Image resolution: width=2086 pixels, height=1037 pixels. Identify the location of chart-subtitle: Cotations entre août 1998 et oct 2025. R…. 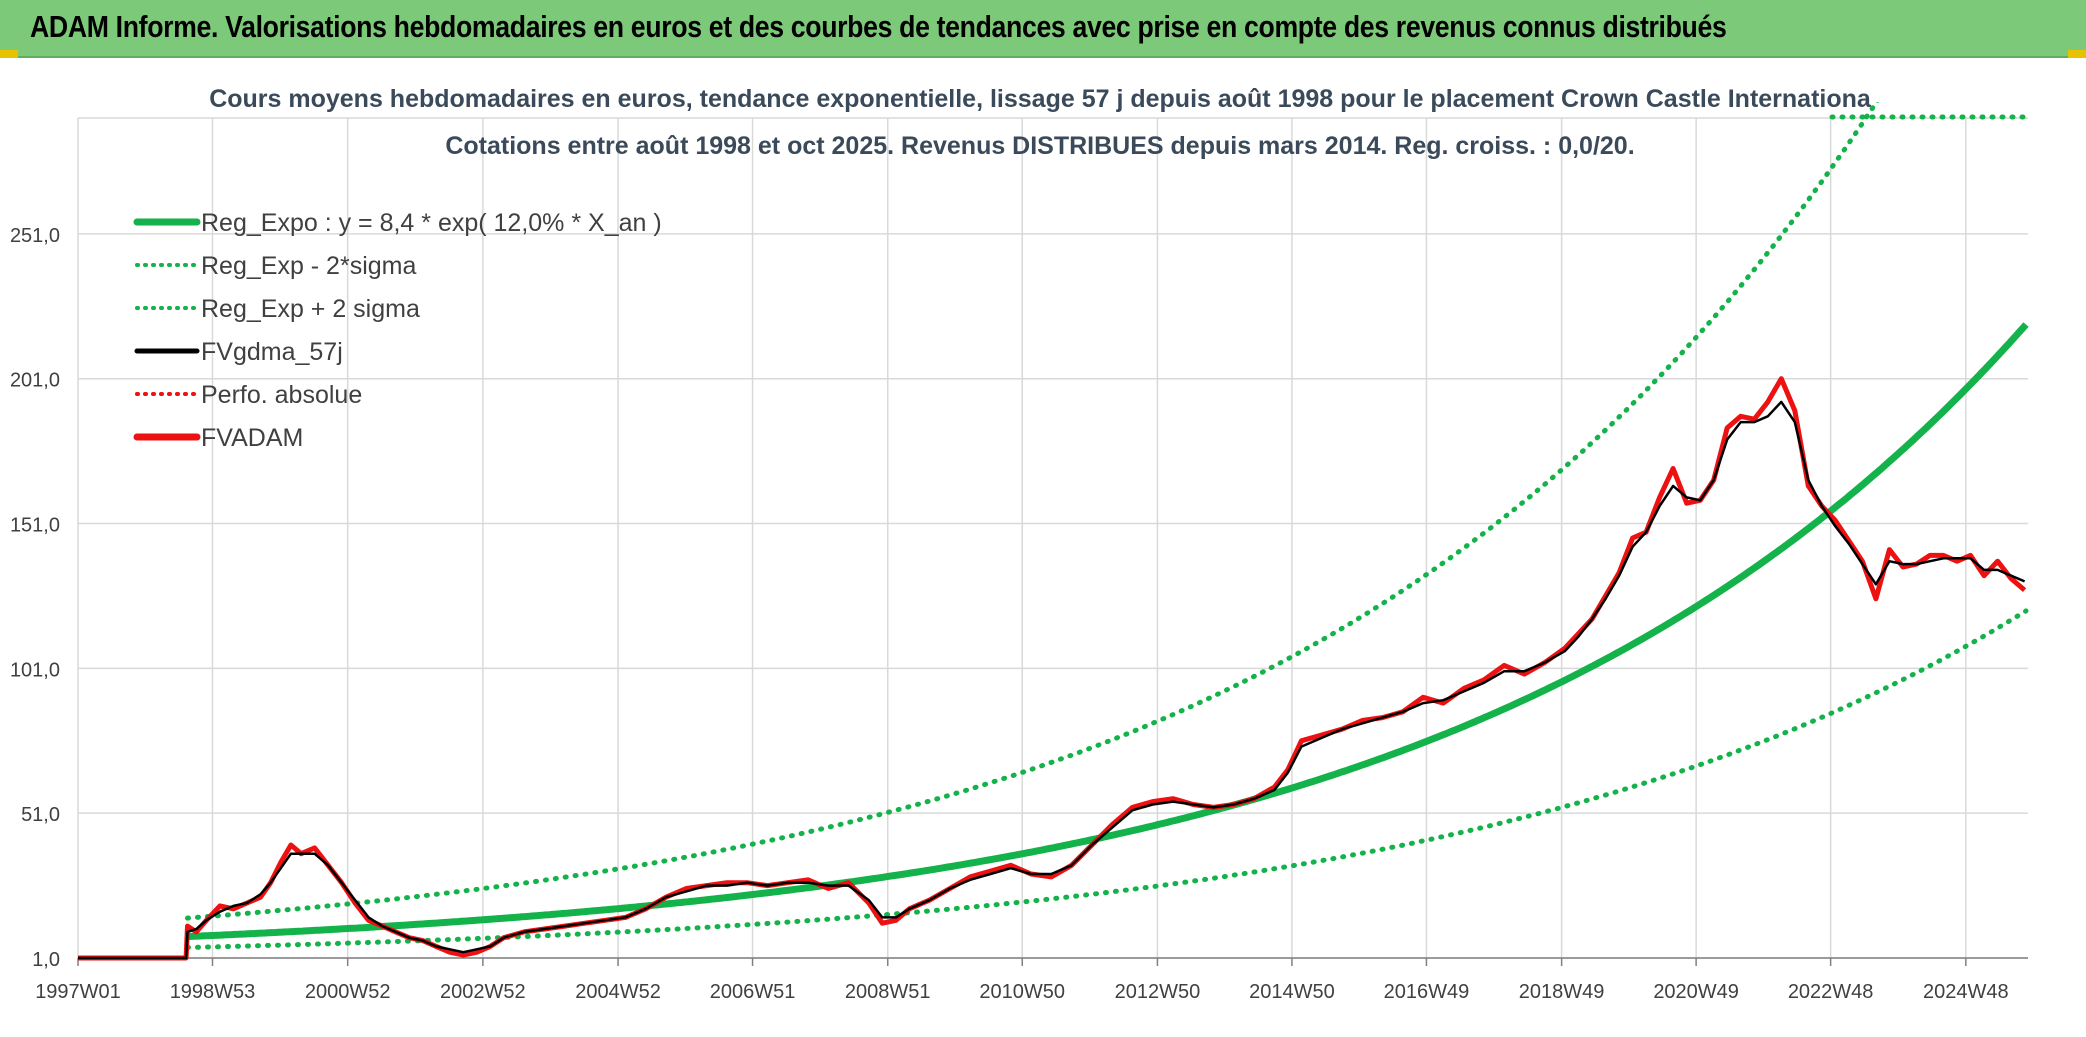
(1039, 146).